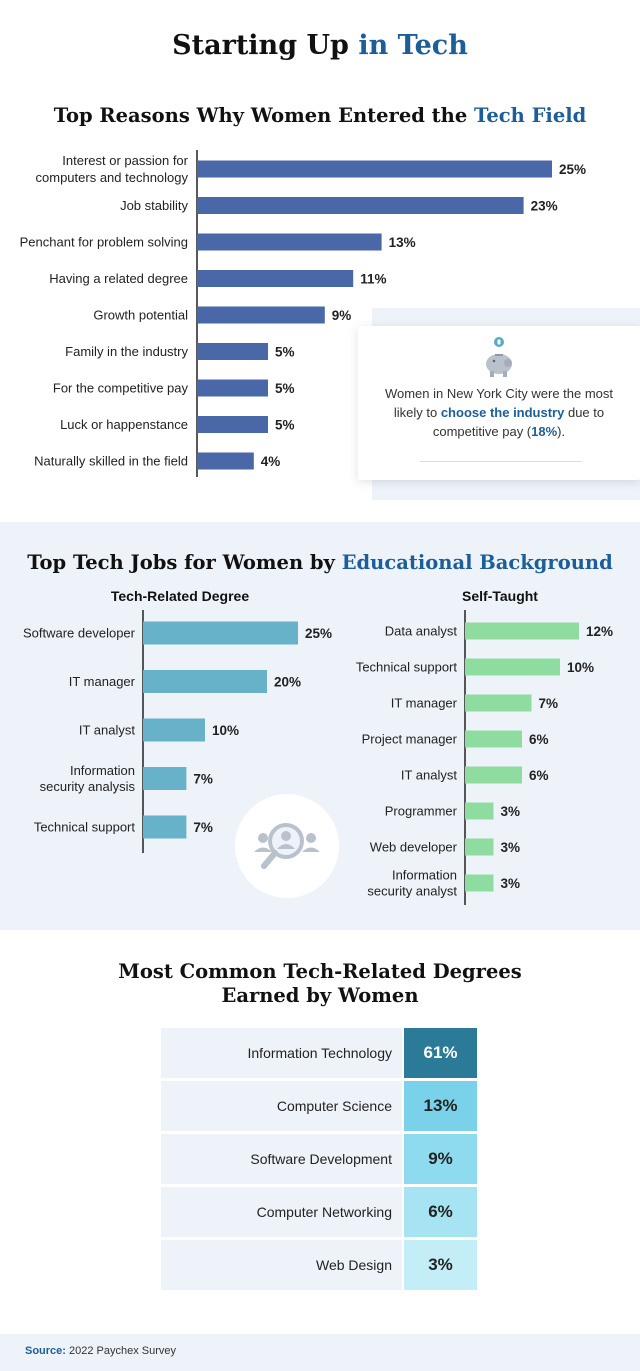 The height and width of the screenshot is (1371, 640). What do you see at coordinates (518, 422) in the screenshot?
I see `callout-text-middle: due to competitive pay (` at bounding box center [518, 422].